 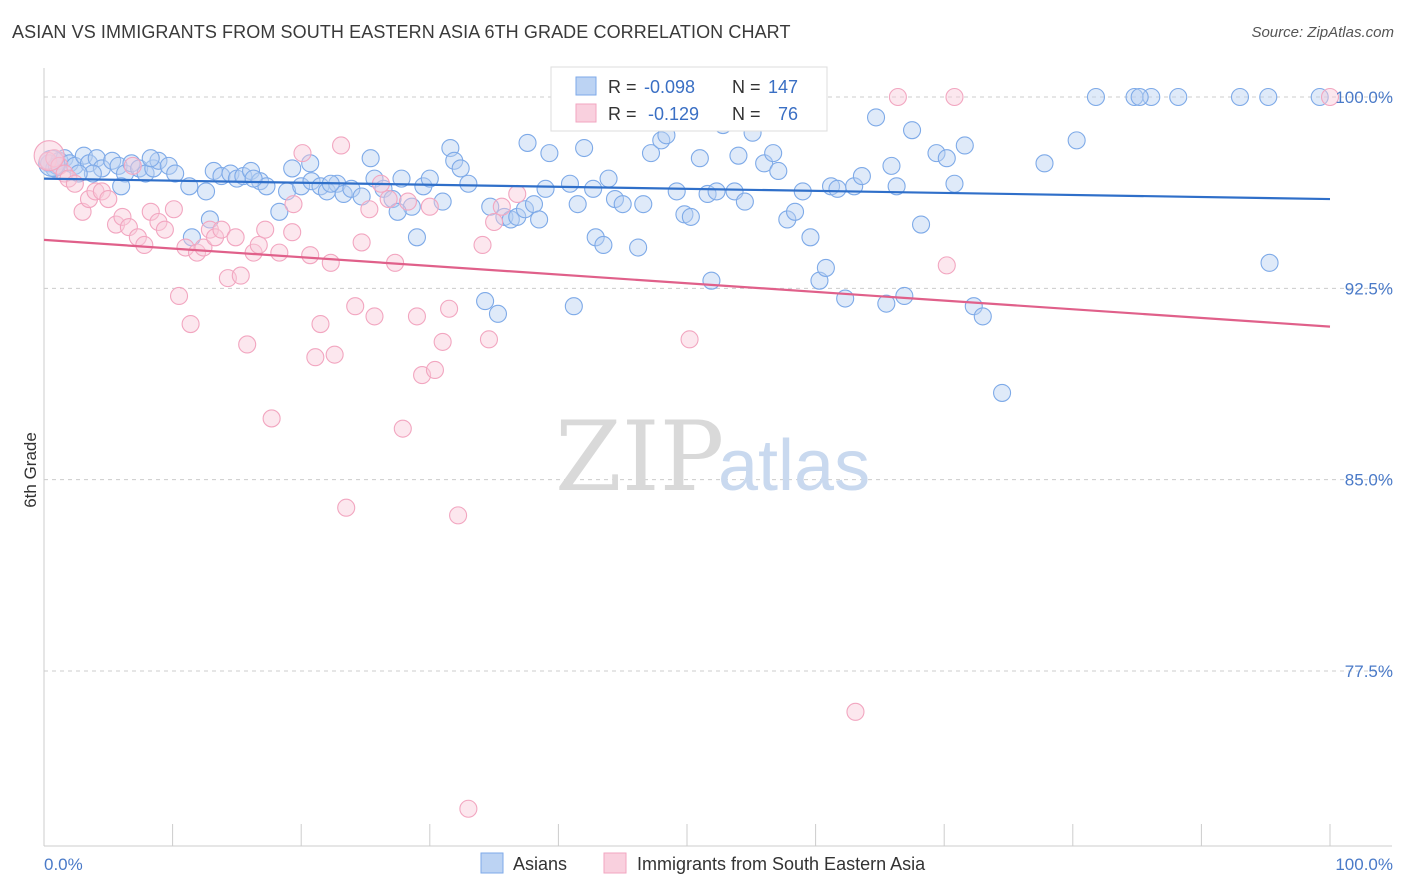 I want to click on immigrants-cluster-point, so click(x=49, y=156).